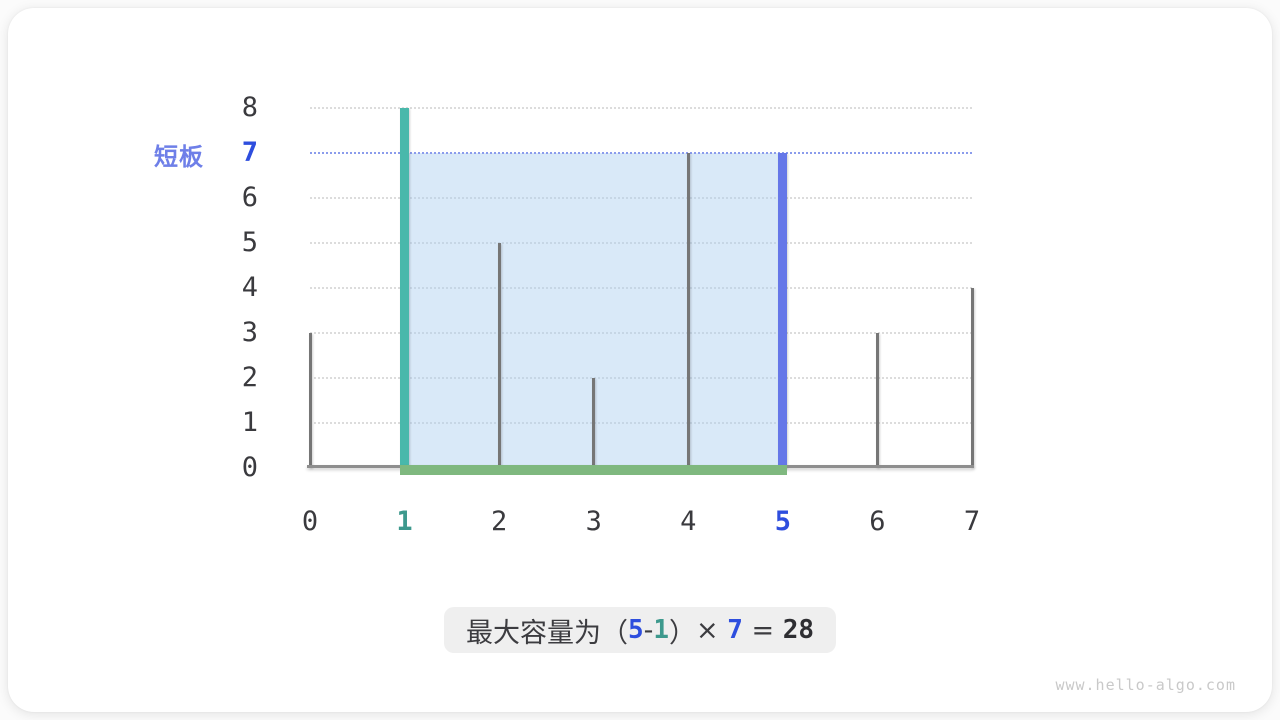 Image resolution: width=1280 pixels, height=720 pixels. Describe the element at coordinates (877, 521) in the screenshot. I see `x-tick-6: 6` at that location.